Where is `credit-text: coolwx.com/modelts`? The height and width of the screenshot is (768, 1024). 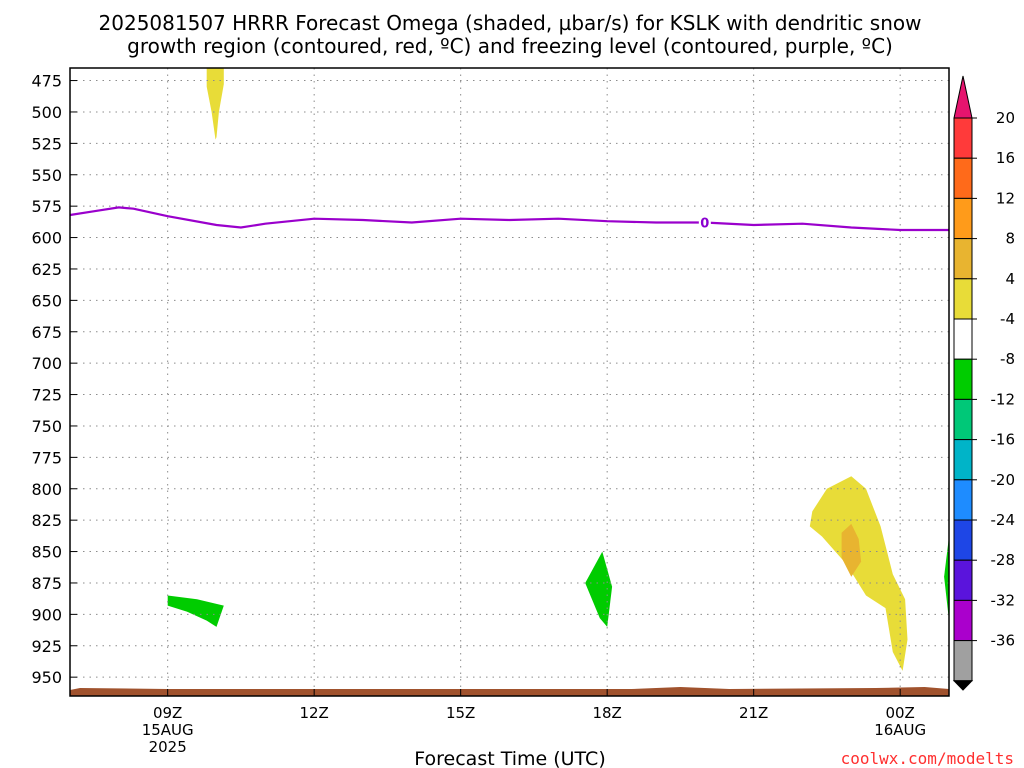
credit-text: coolwx.com/modelts is located at coordinates (927, 758).